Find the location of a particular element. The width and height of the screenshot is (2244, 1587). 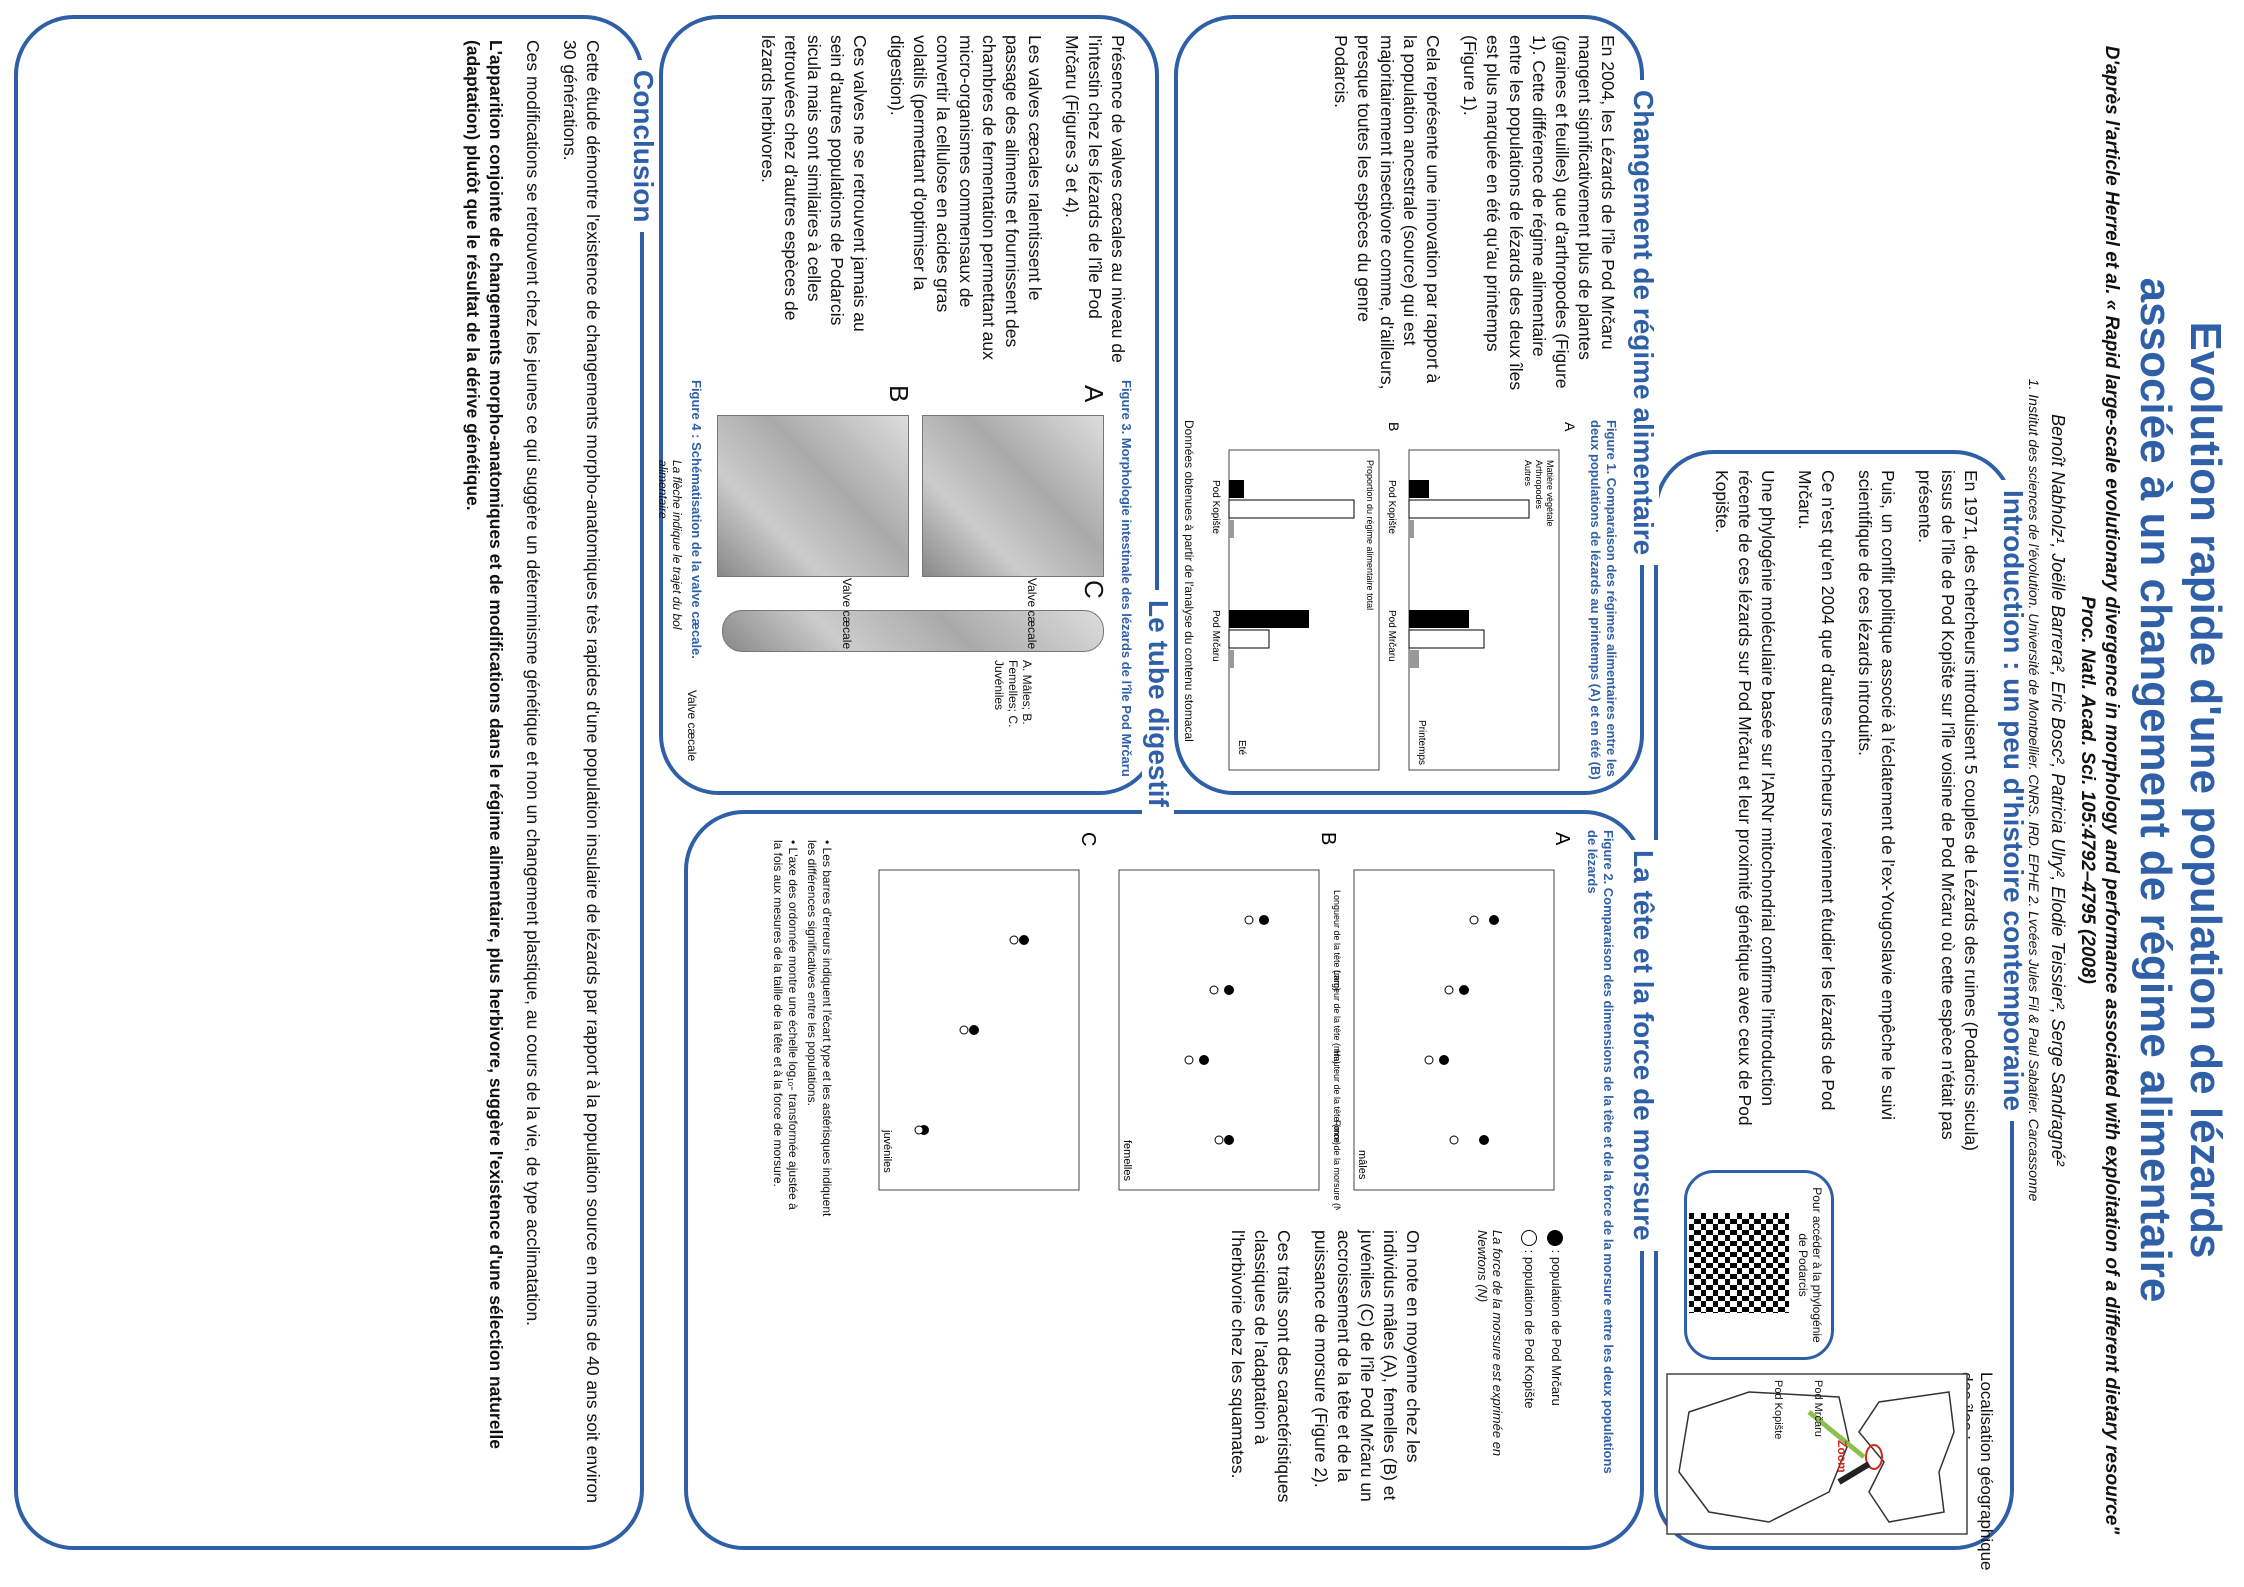

fig1a-bar-kop-autres is located at coordinates (1411, 529).